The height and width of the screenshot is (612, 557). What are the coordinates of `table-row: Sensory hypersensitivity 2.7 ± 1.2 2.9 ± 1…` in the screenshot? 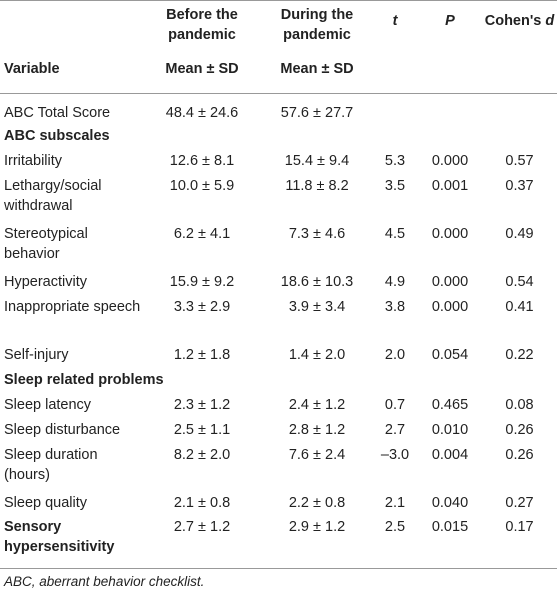 It's located at (278, 543).